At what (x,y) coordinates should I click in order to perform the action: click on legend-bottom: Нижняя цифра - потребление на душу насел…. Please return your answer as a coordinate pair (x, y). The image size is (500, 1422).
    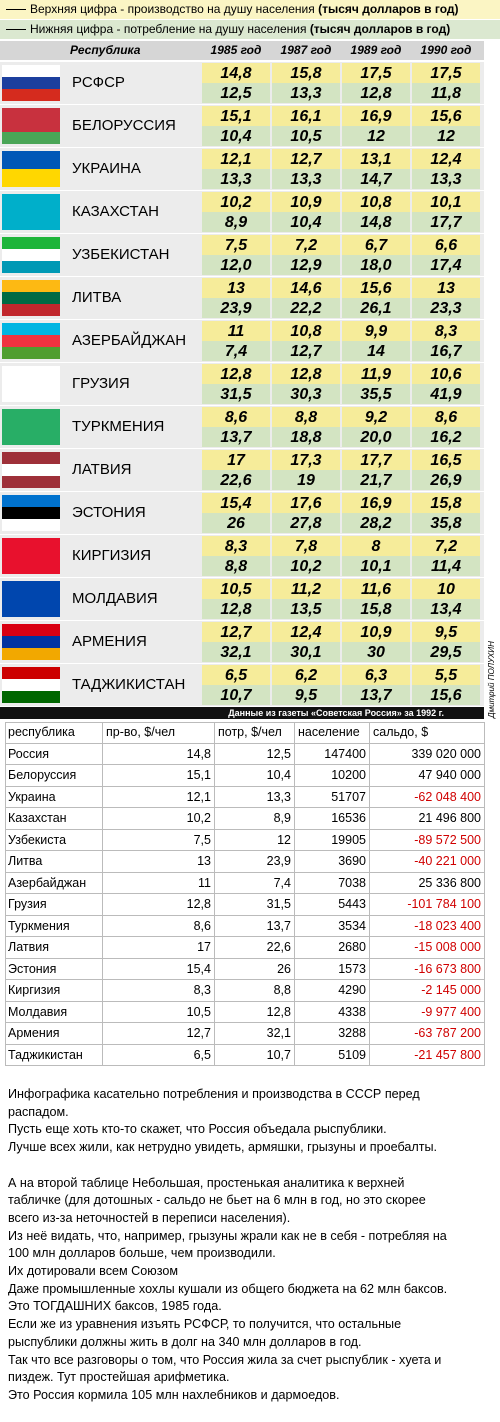
    Looking at the image, I should click on (250, 29).